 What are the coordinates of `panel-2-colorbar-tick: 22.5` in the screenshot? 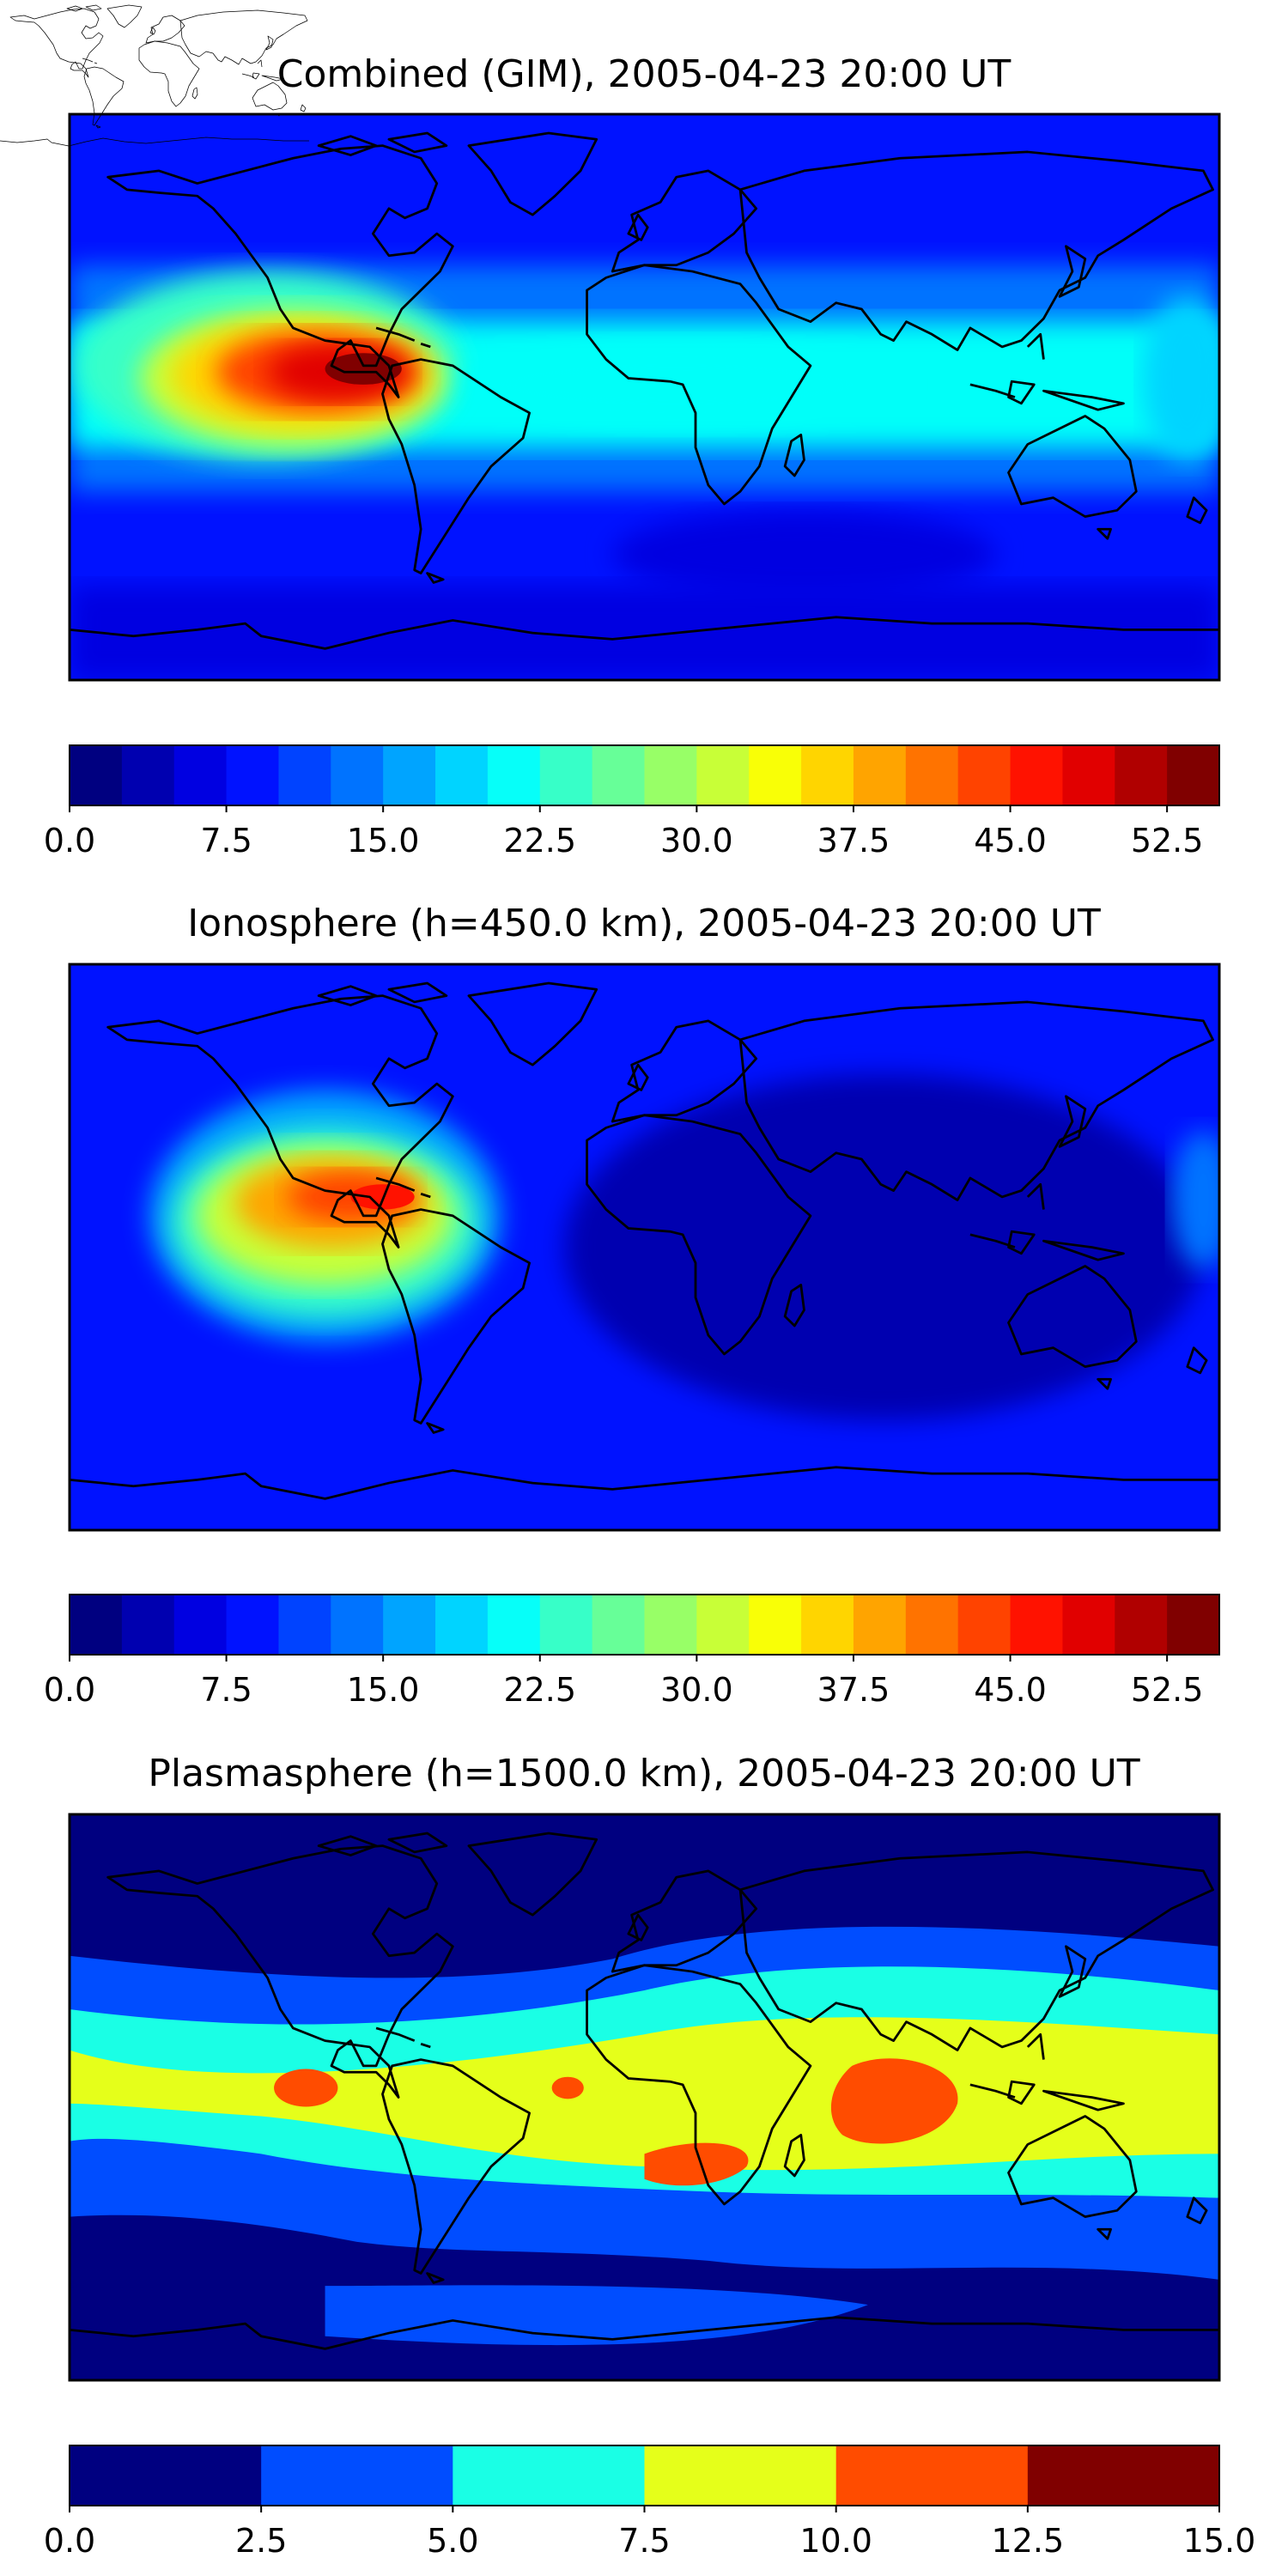 It's located at (539, 1690).